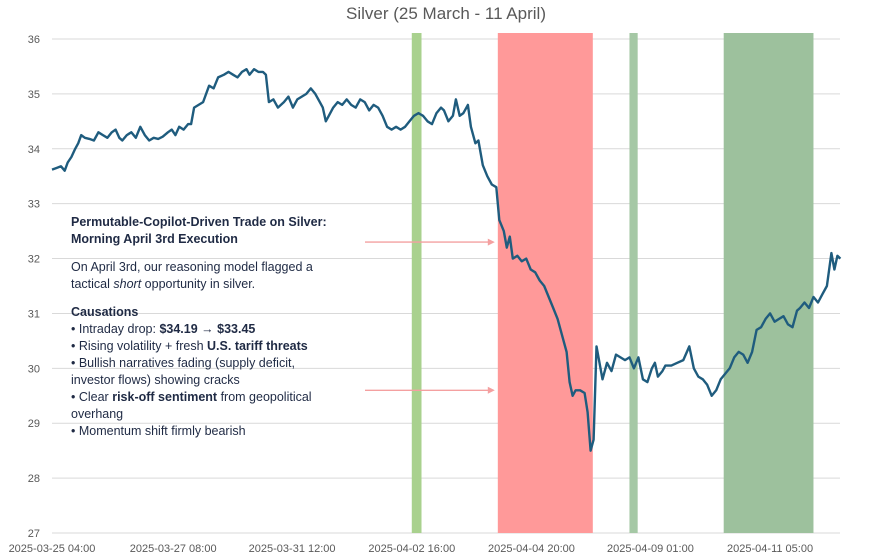  What do you see at coordinates (34, 260) in the screenshot?
I see `y-tick-label: 32` at bounding box center [34, 260].